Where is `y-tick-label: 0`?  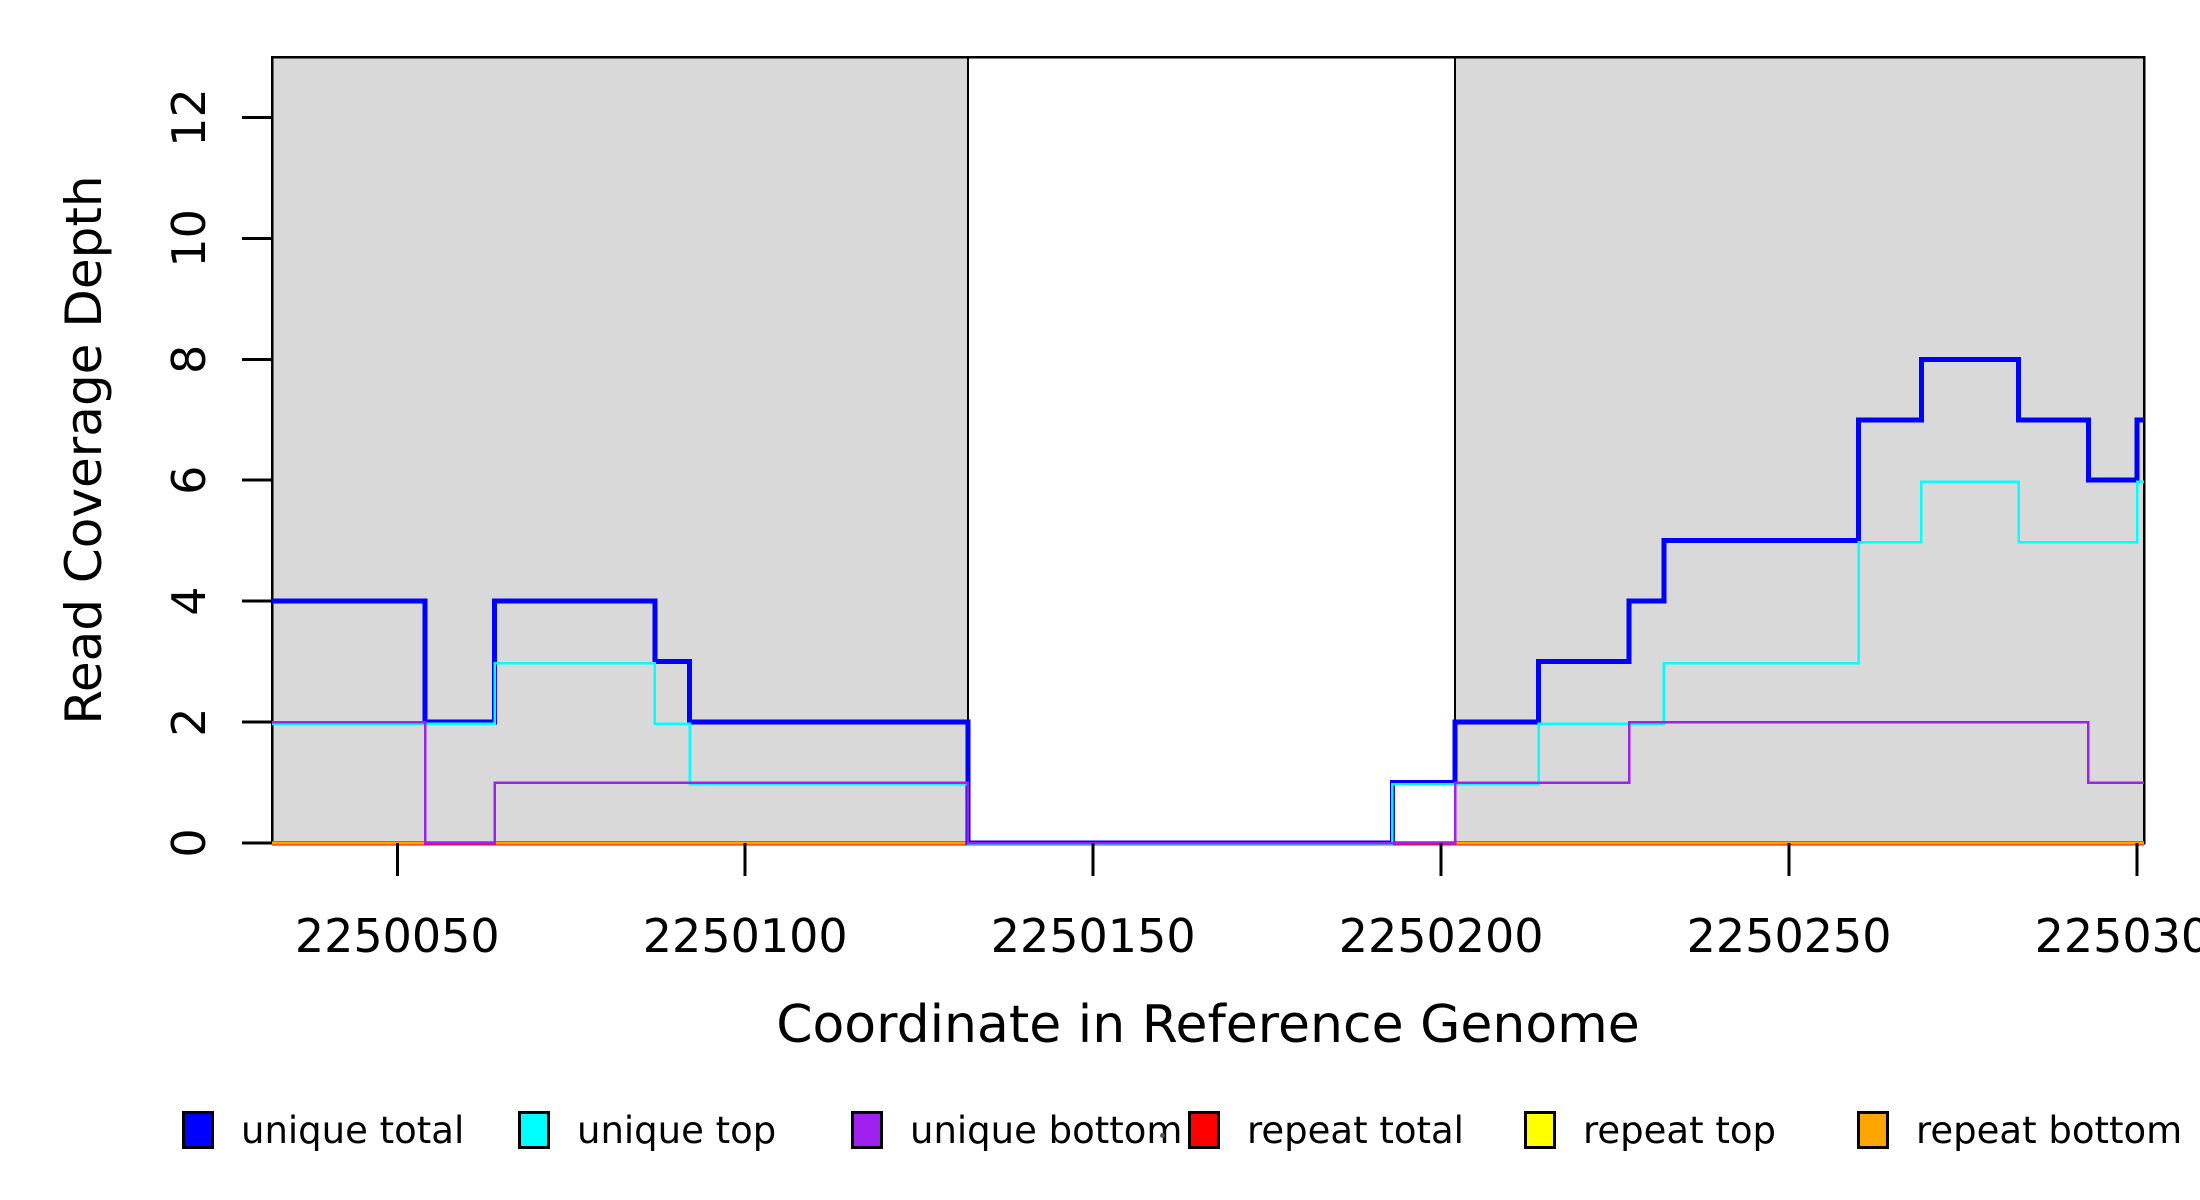 y-tick-label: 0 is located at coordinates (189, 842).